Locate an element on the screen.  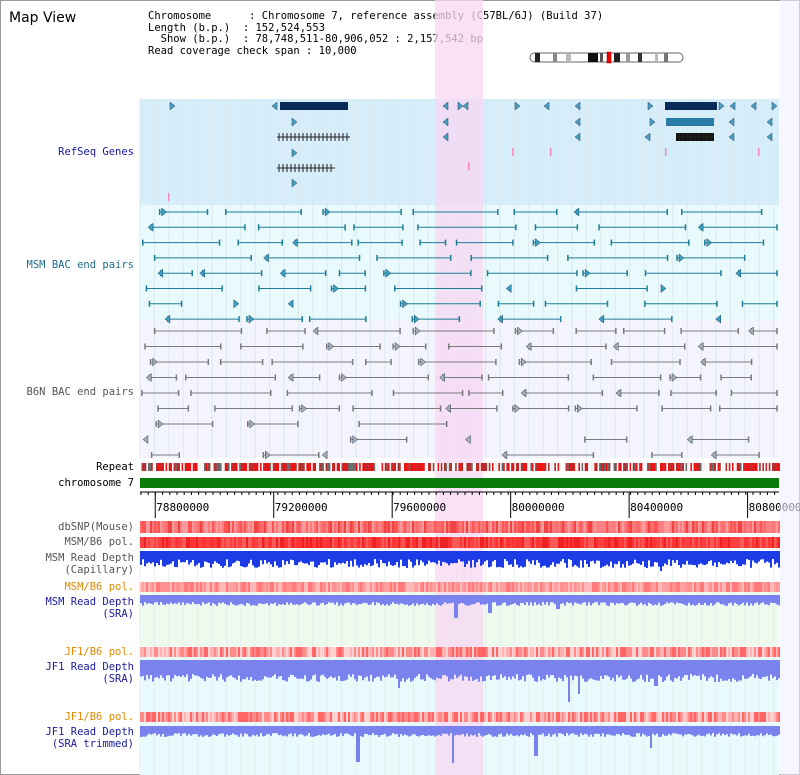
b6n-bac-track is located at coordinates (459, 393).